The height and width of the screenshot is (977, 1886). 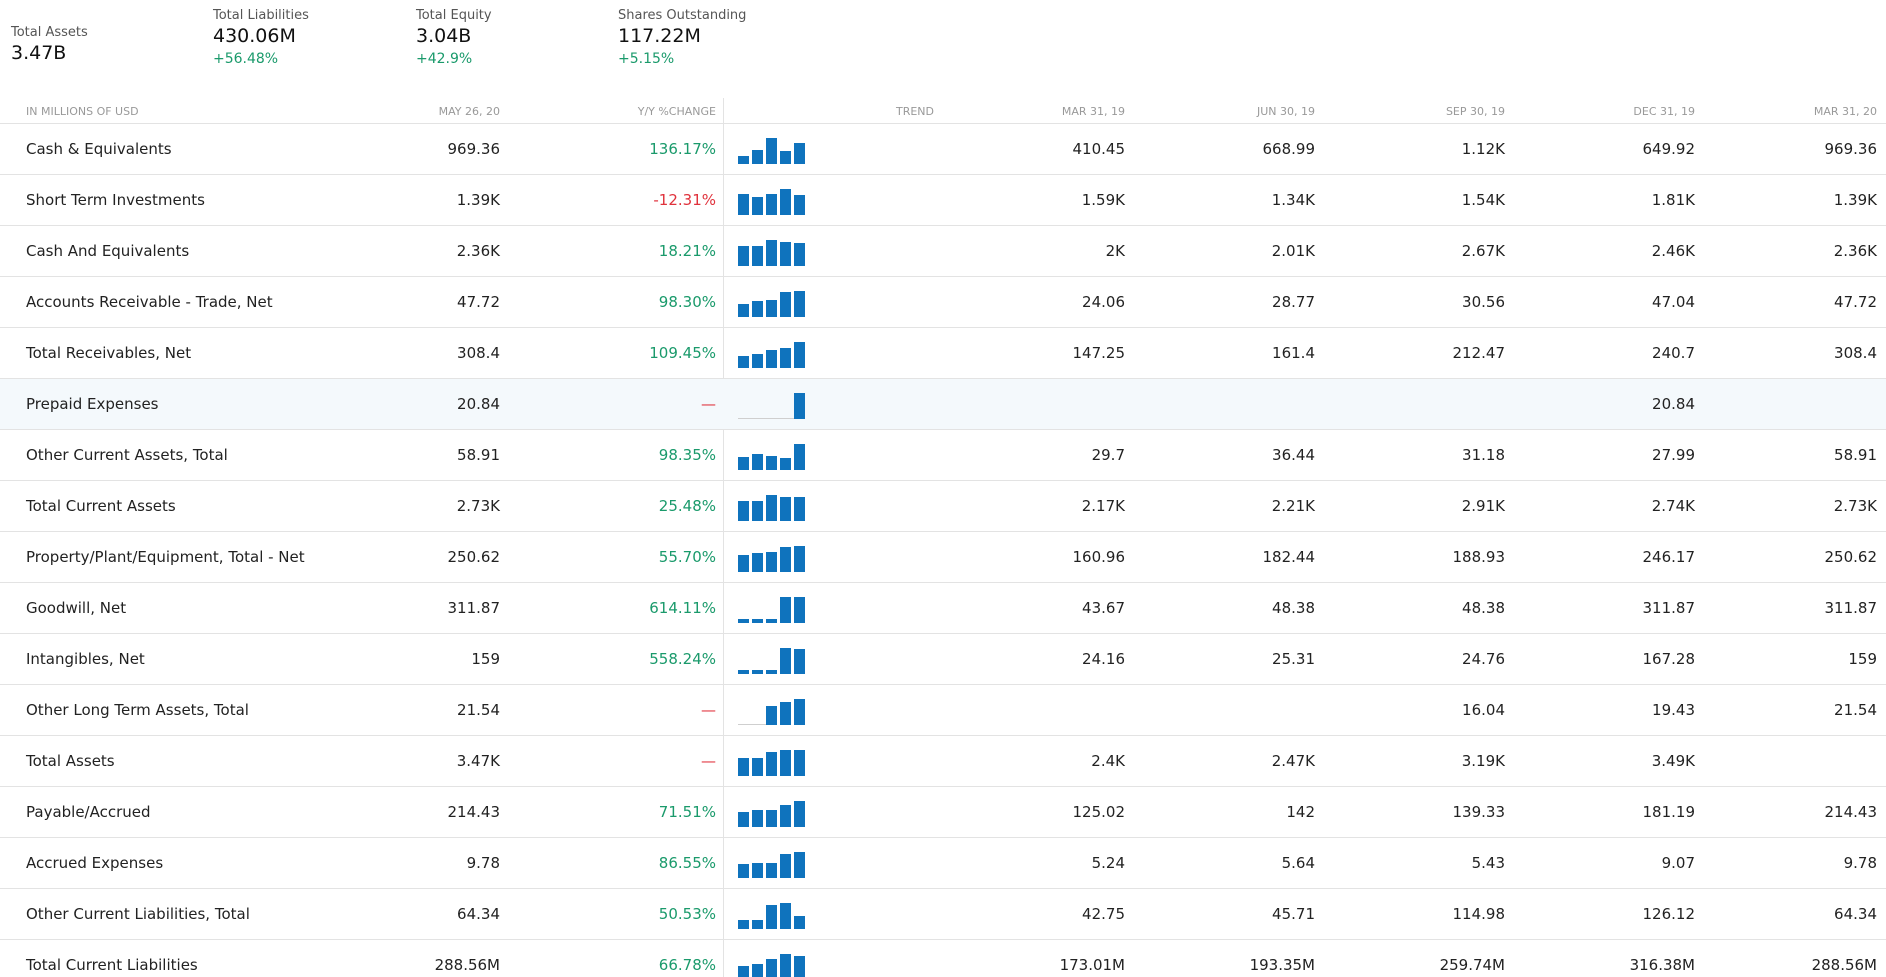 I want to click on row-yoy-change: 558.24%, so click(x=682, y=659).